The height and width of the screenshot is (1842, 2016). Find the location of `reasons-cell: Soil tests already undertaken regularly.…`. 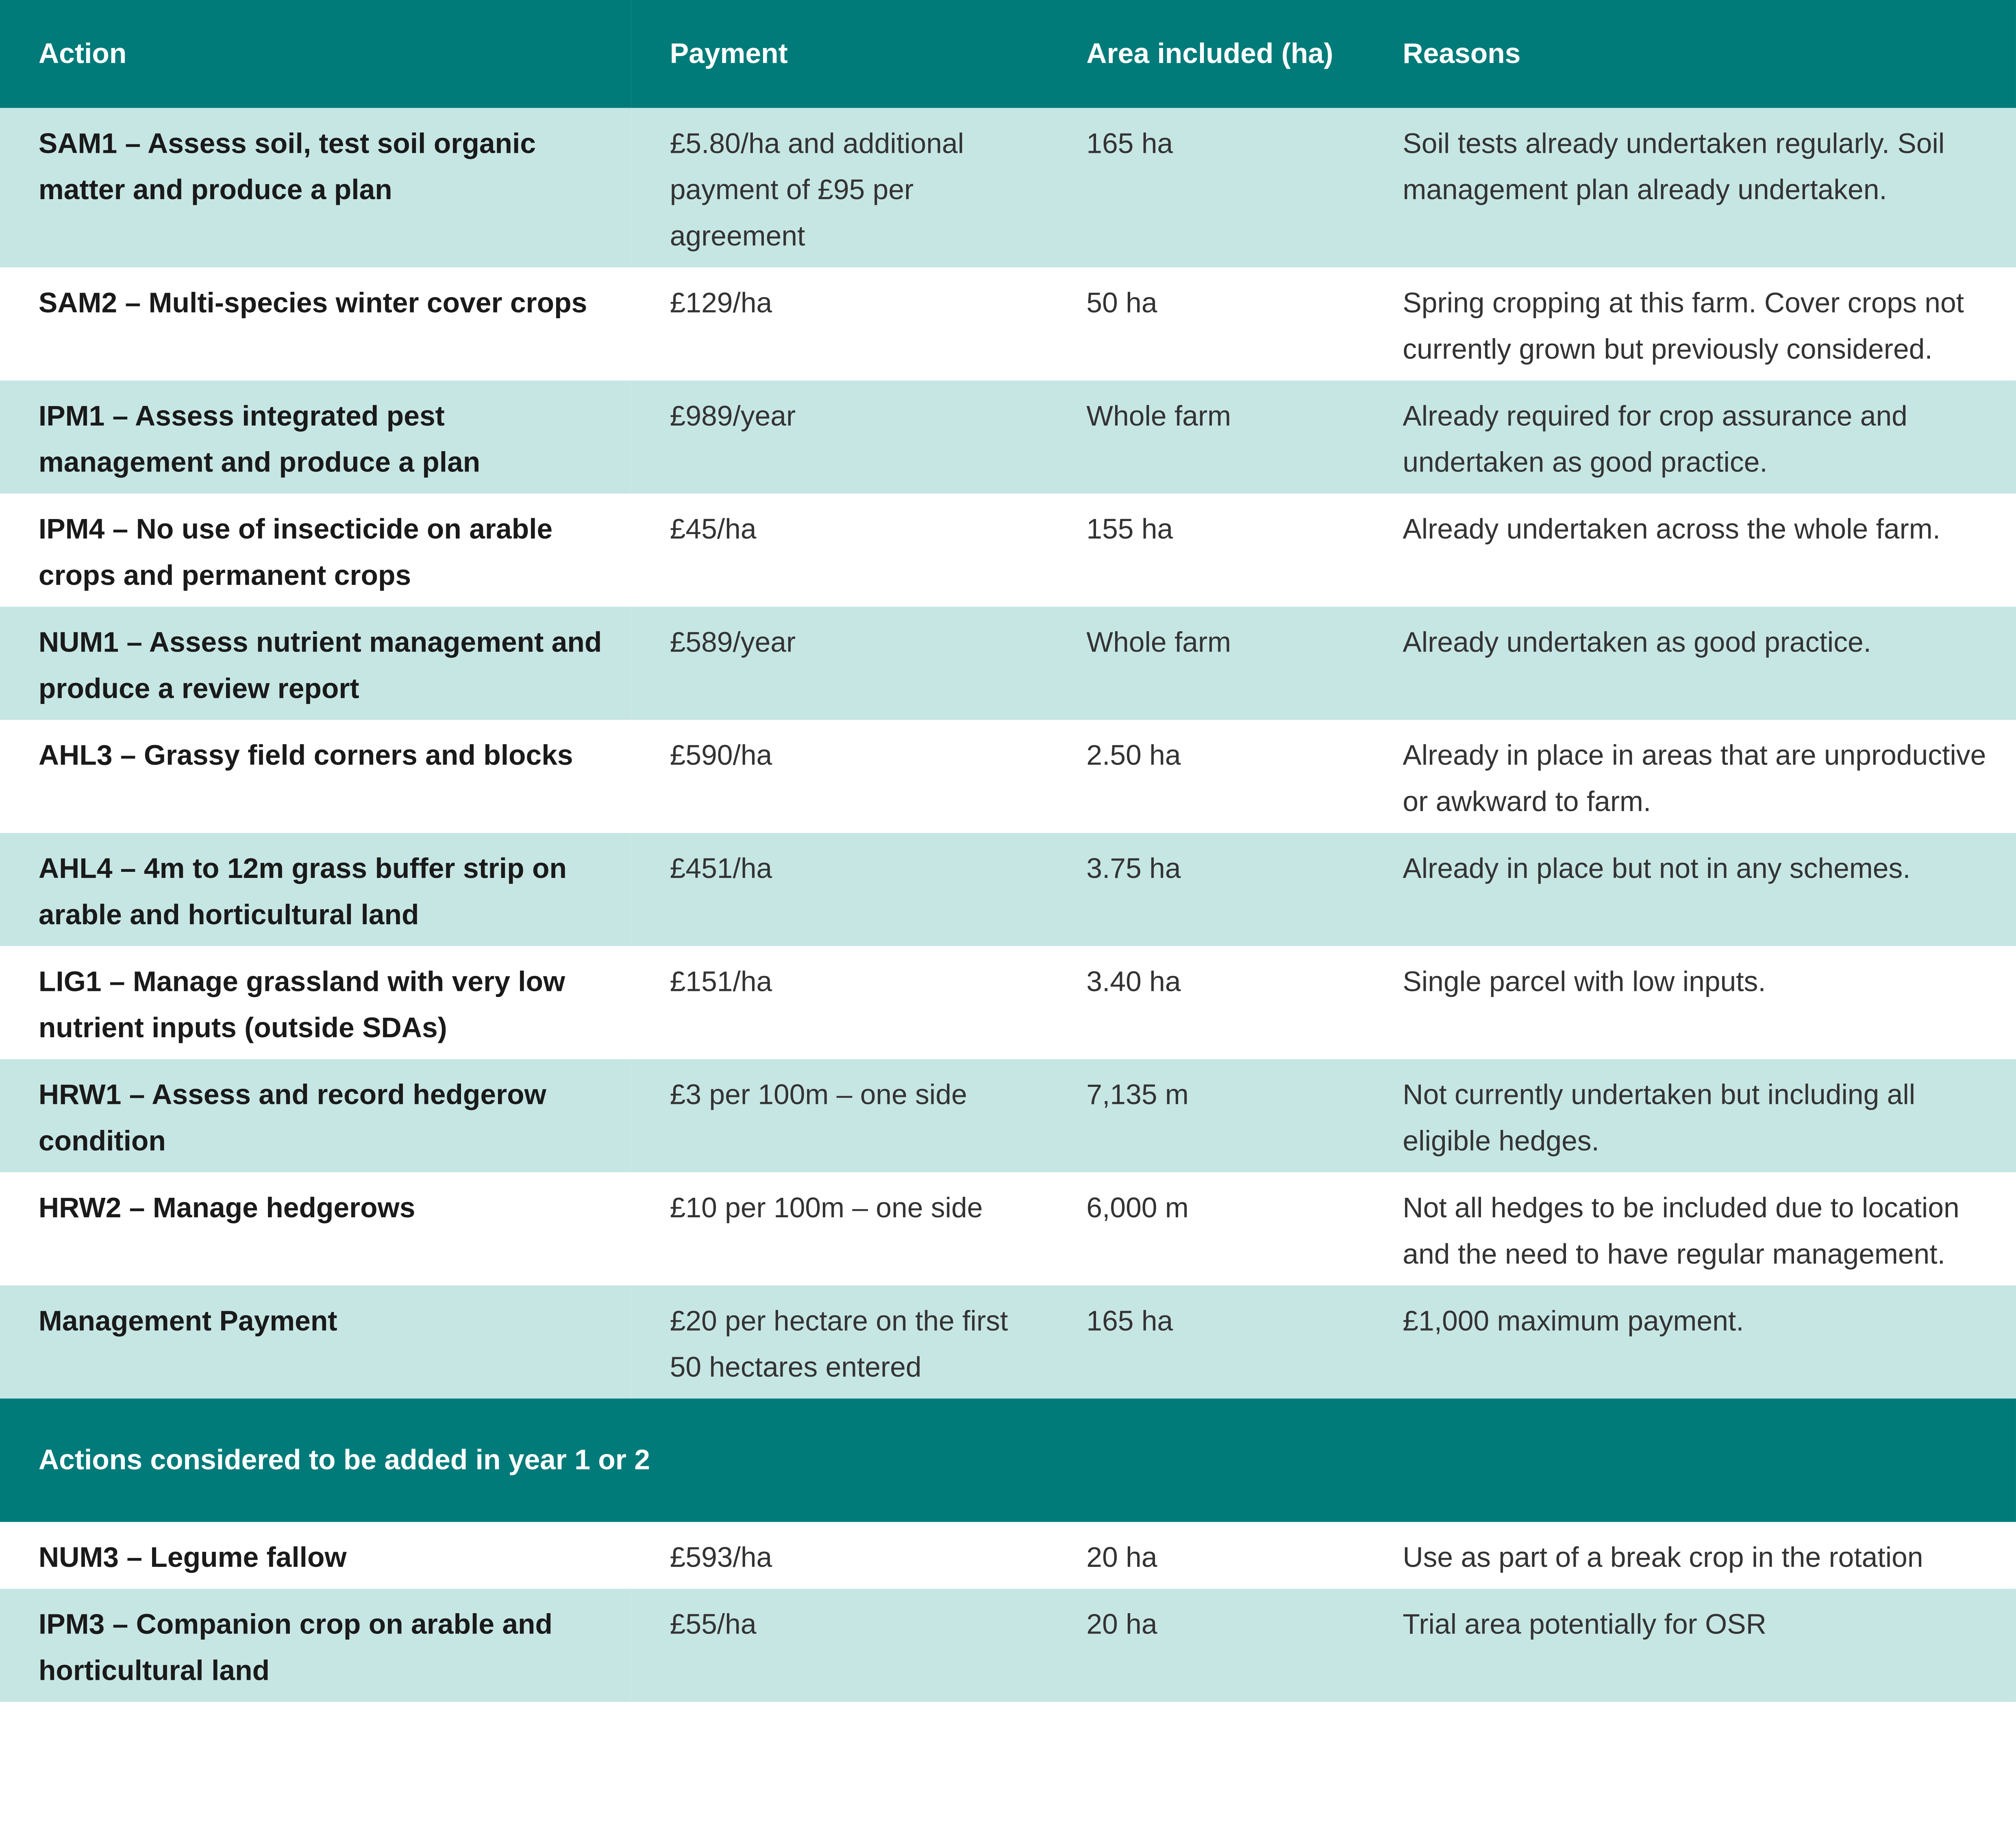

reasons-cell: Soil tests already undertaken regularly.… is located at coordinates (1690, 188).